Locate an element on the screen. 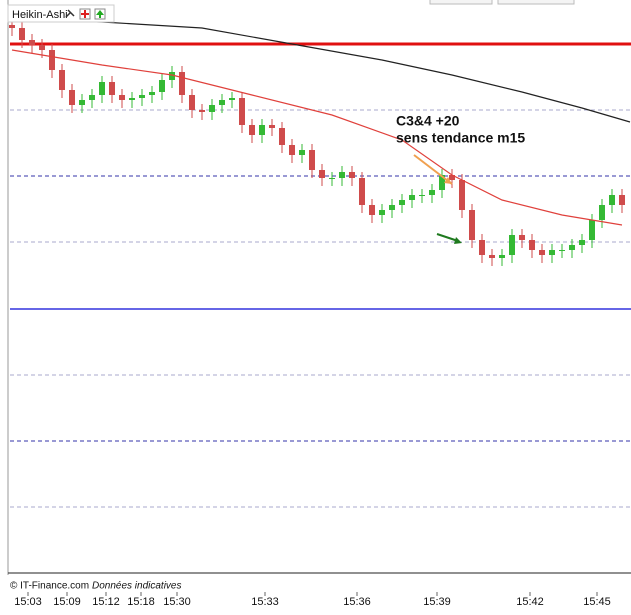  toolbar-icons is located at coordinates (85, 14).